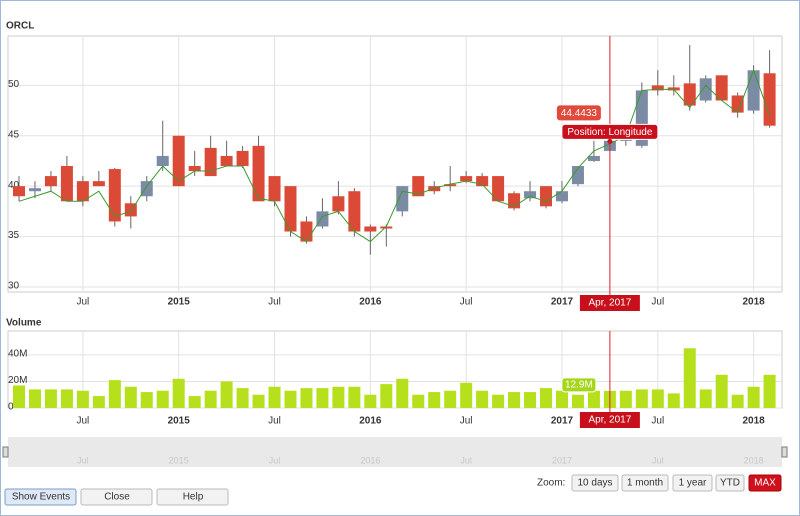 The width and height of the screenshot is (800, 516). Describe the element at coordinates (395, 452) in the screenshot. I see `navigator` at that location.